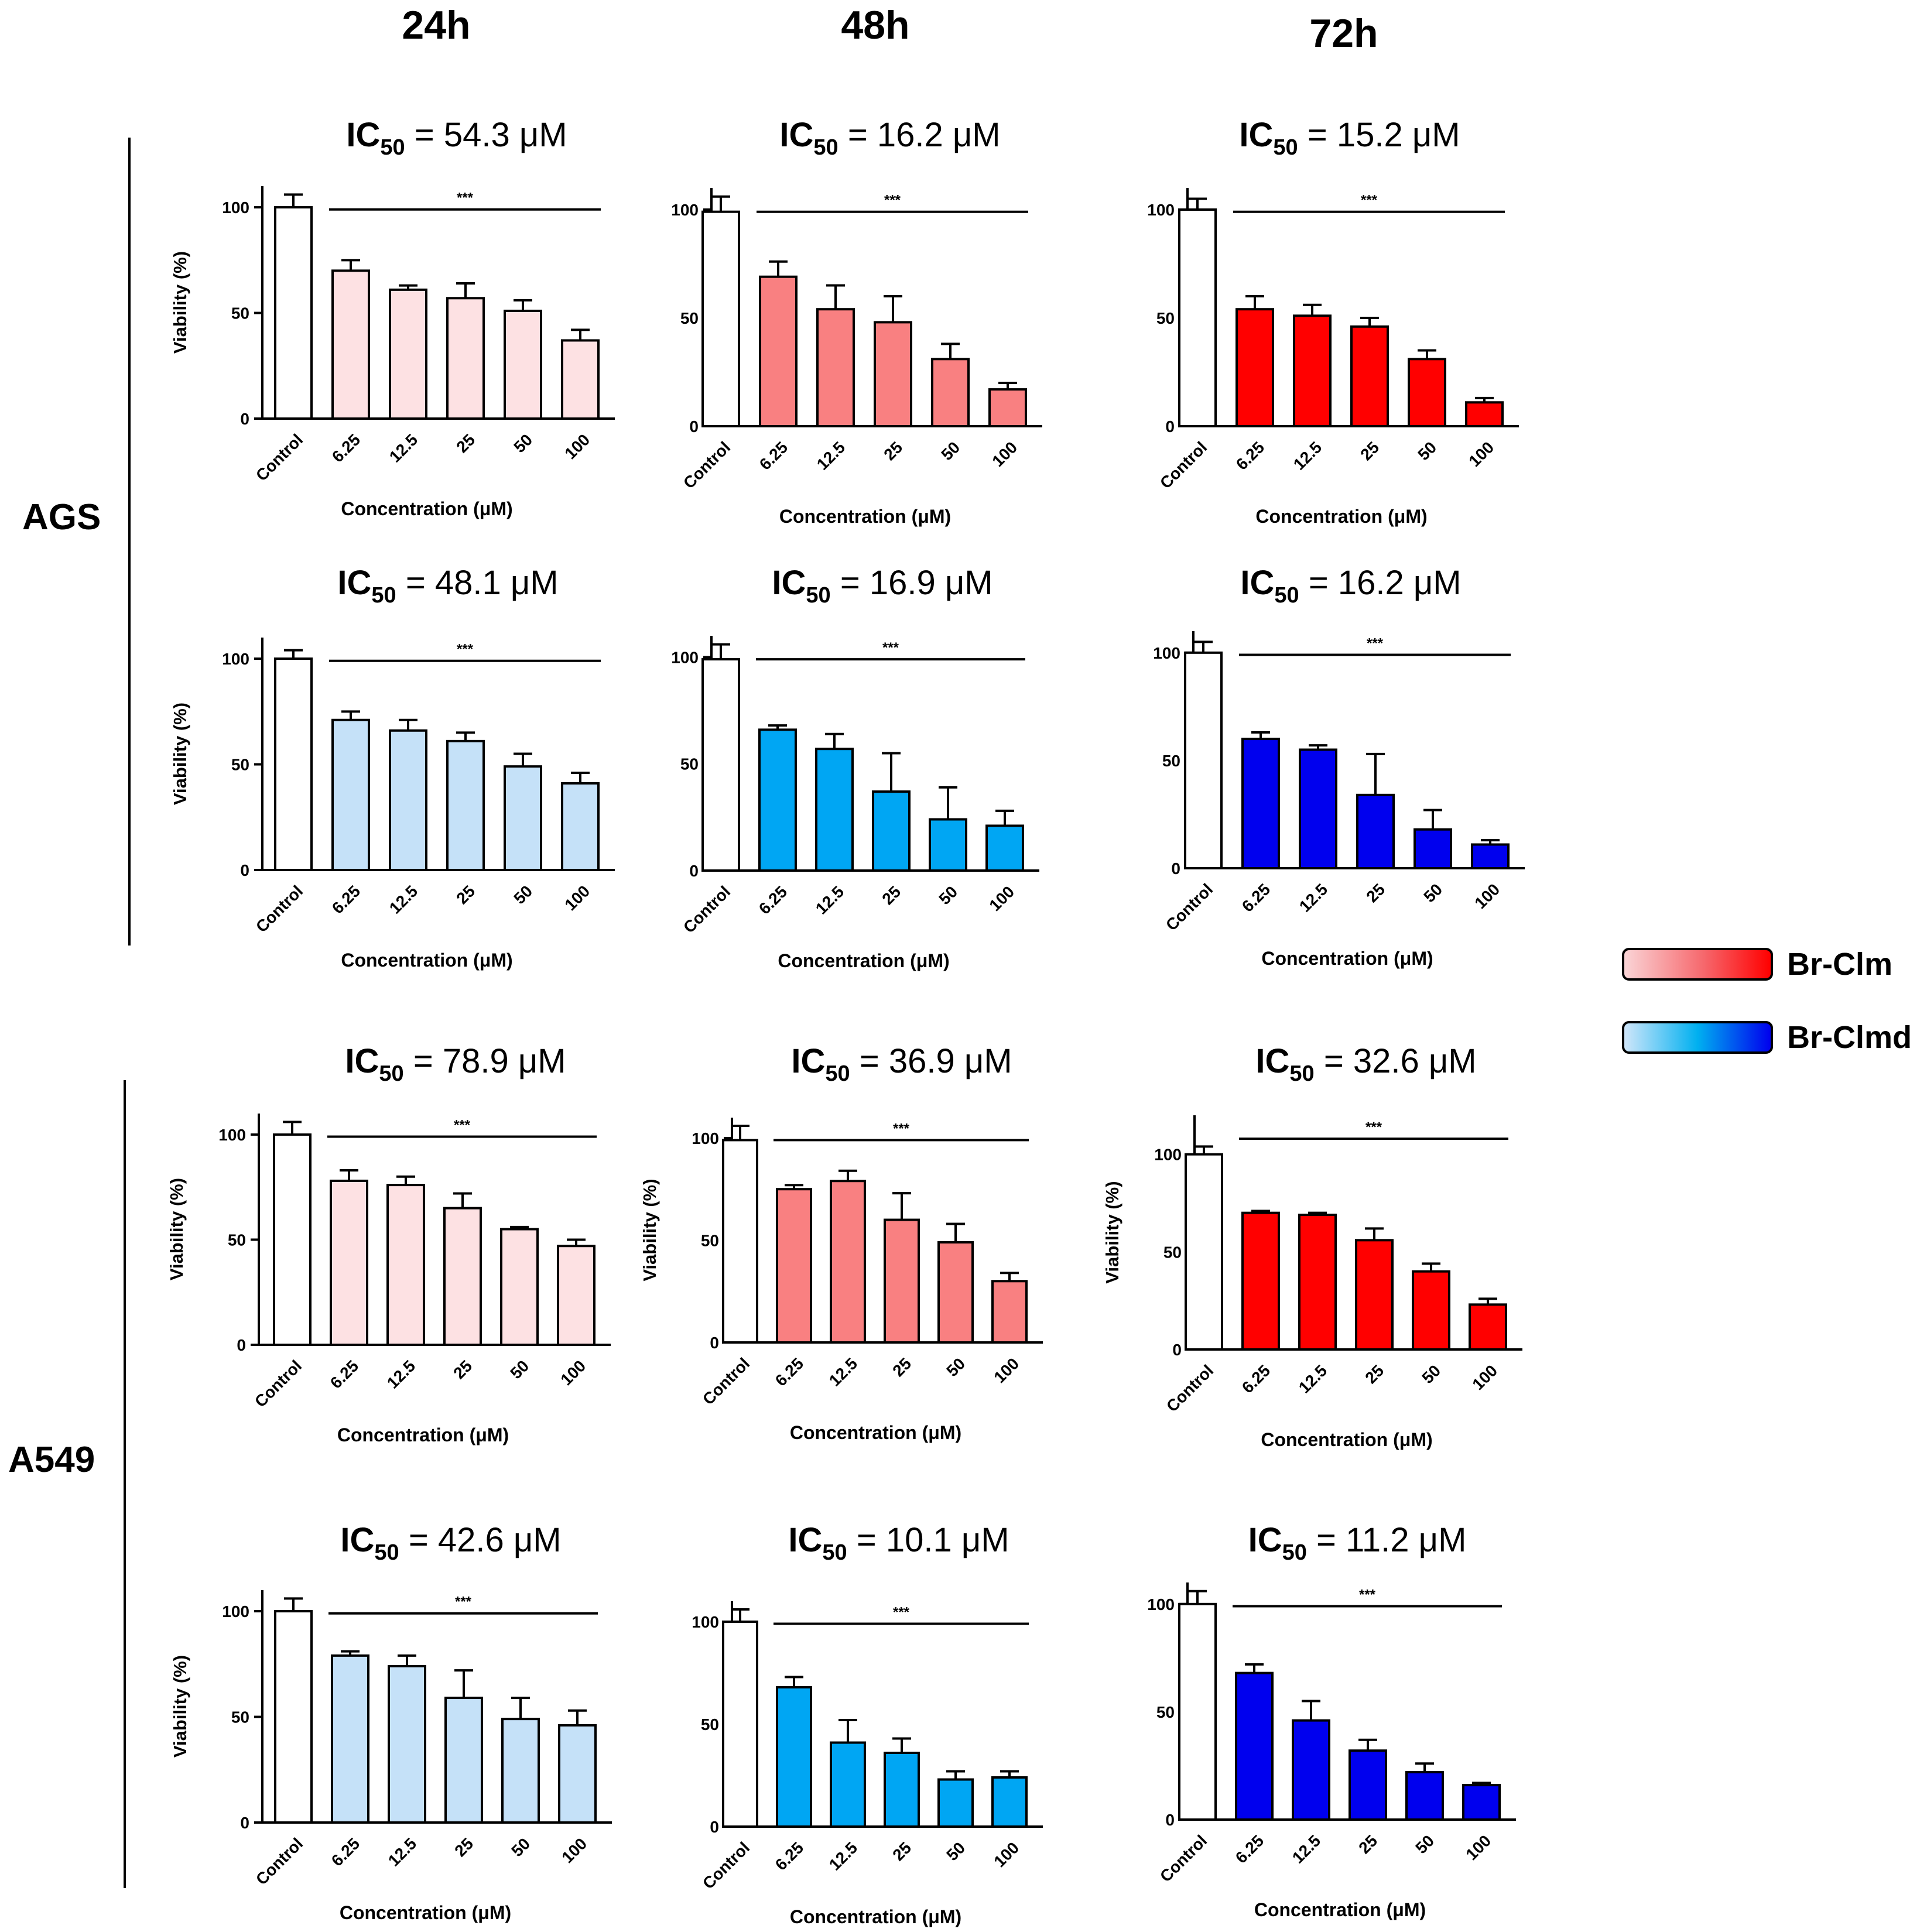 The height and width of the screenshot is (1932, 1920). Describe the element at coordinates (922, 1061) in the screenshot. I see `ic50-value: 36.9` at that location.